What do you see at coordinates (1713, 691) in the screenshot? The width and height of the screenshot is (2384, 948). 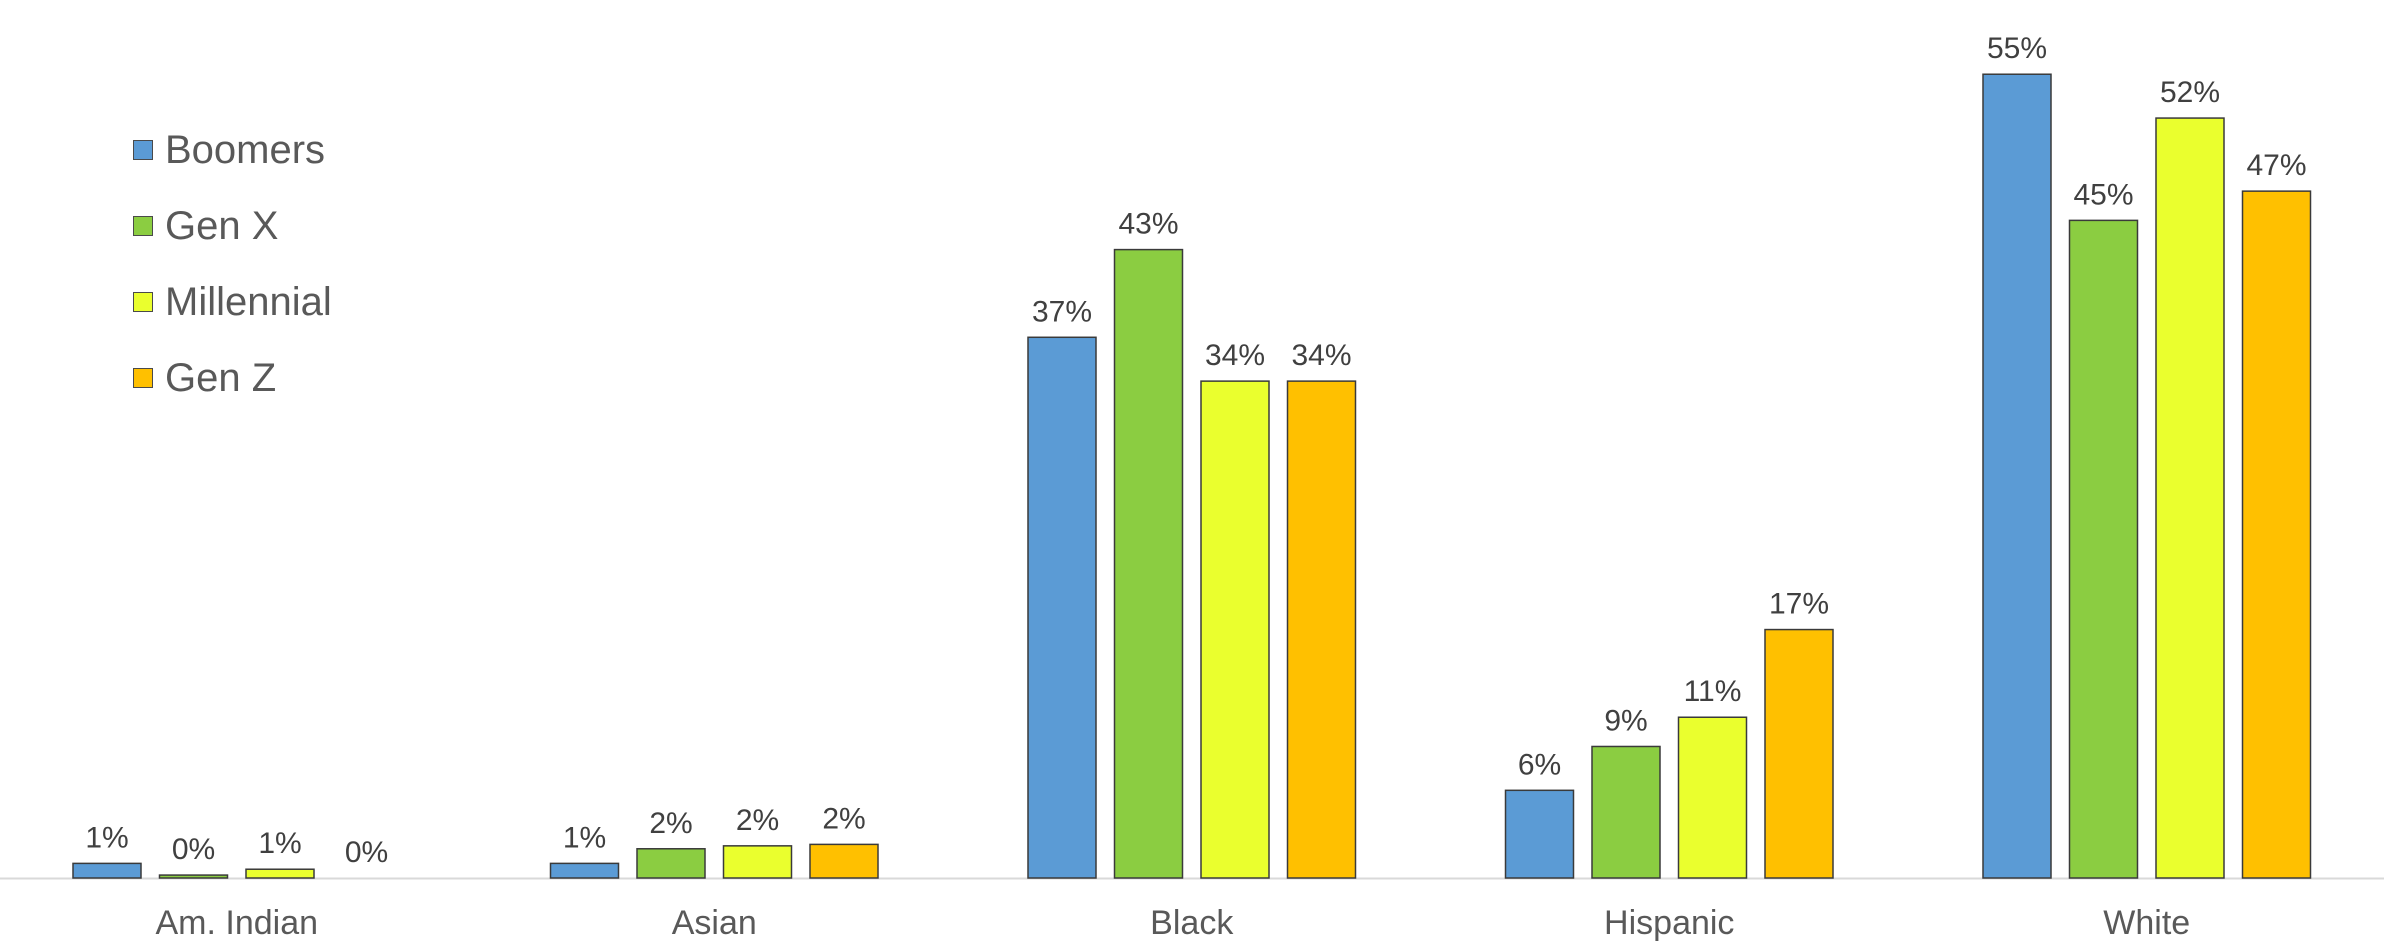 I see `data-label-millennial-hispanic: 11%` at bounding box center [1713, 691].